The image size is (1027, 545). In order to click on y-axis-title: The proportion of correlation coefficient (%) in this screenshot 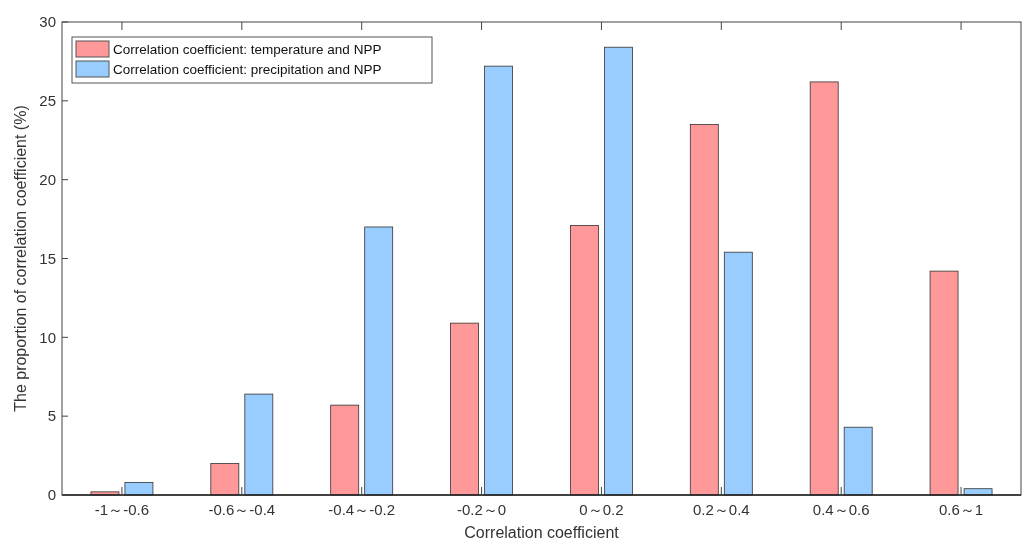, I will do `click(20, 258)`.